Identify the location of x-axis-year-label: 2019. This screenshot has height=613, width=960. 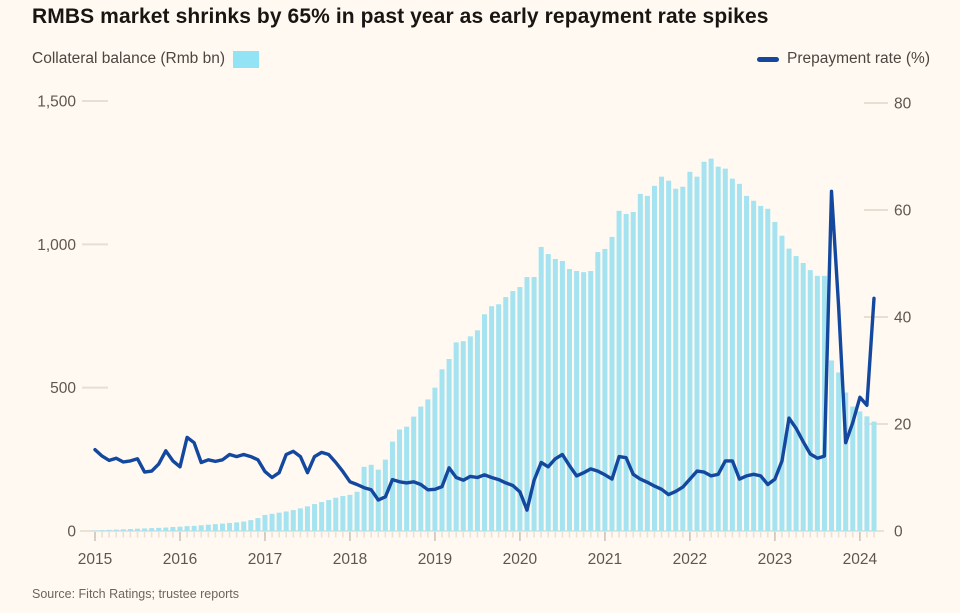
(435, 559).